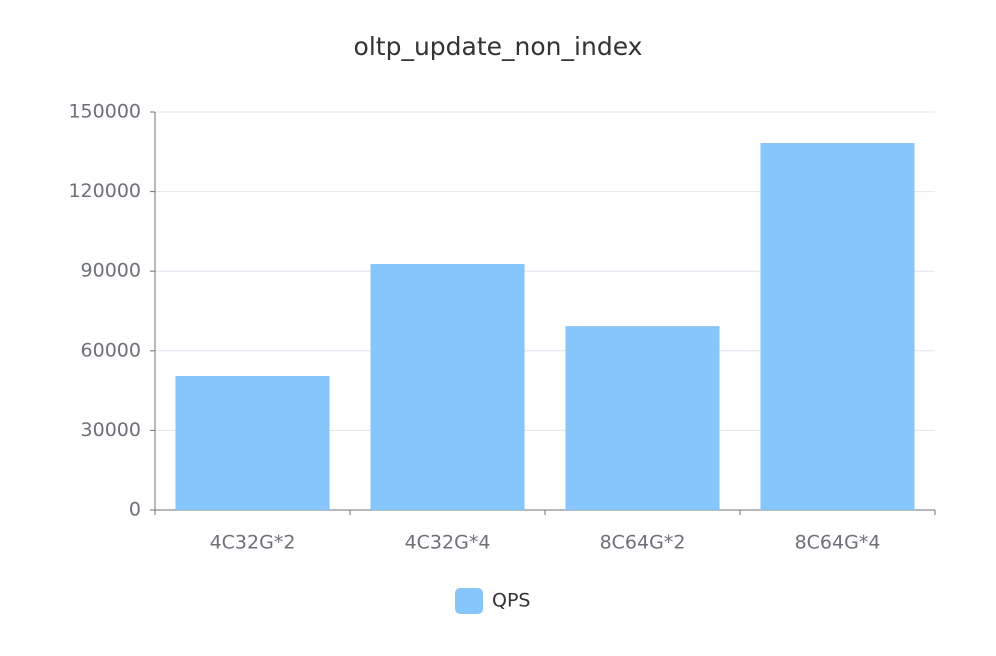  Describe the element at coordinates (135, 510) in the screenshot. I see `y-tick-label: 0` at that location.